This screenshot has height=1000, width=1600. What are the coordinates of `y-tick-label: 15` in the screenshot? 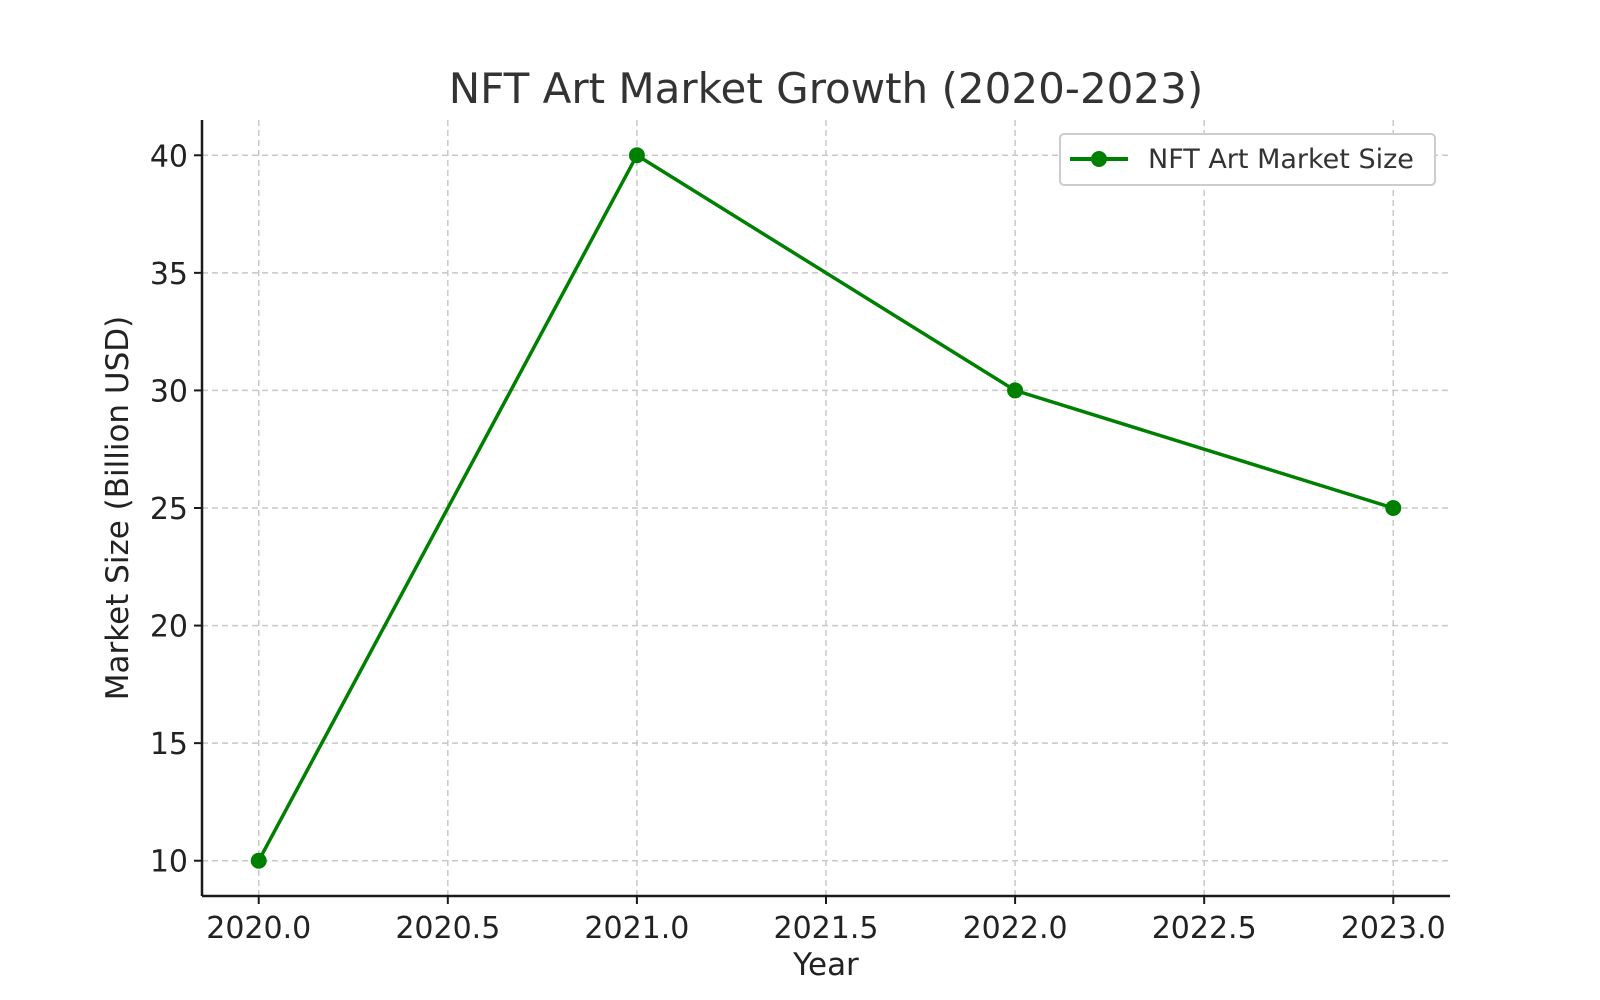 It's located at (169, 744).